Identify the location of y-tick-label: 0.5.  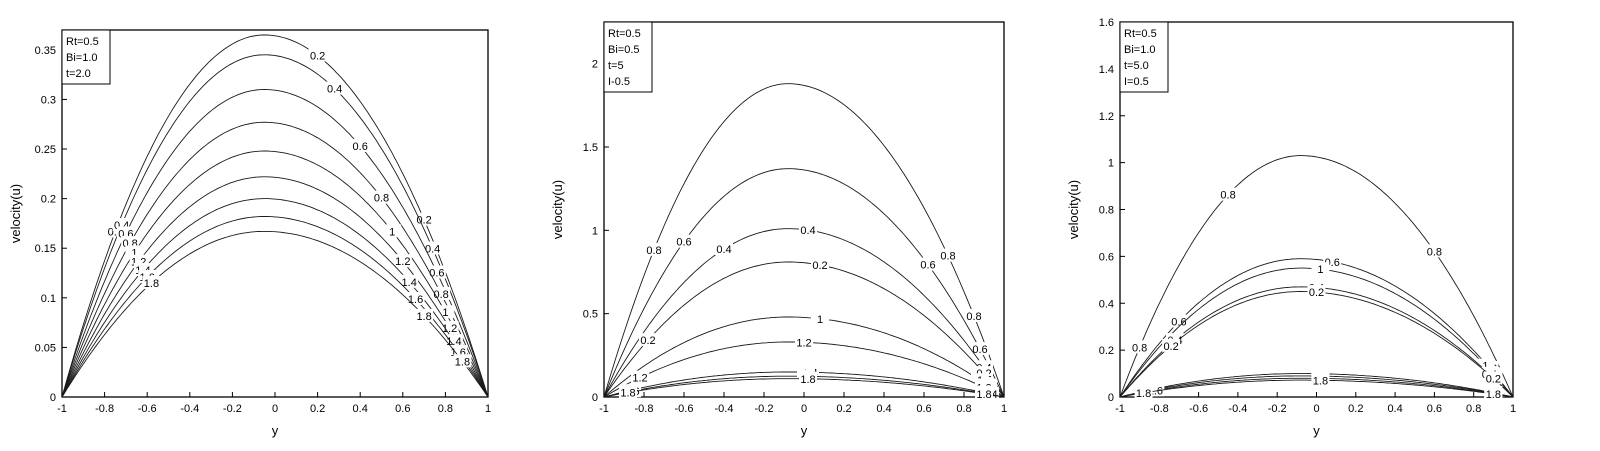
(590, 315).